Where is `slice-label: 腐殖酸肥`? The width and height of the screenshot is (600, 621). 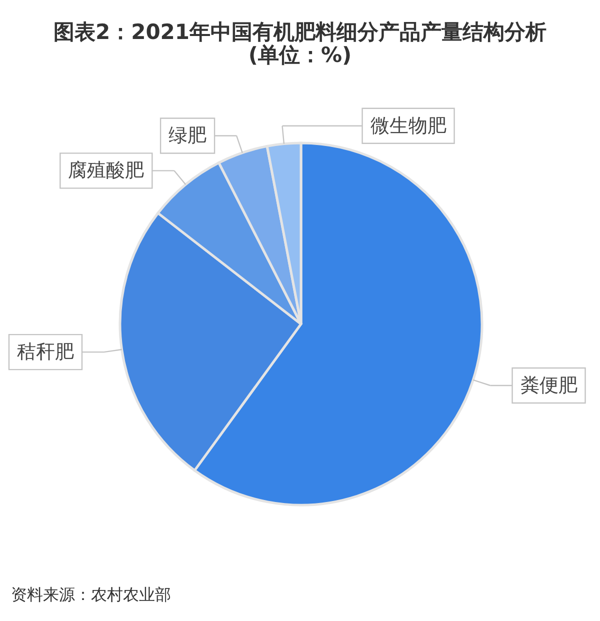
slice-label: 腐殖酸肥 is located at coordinates (106, 171).